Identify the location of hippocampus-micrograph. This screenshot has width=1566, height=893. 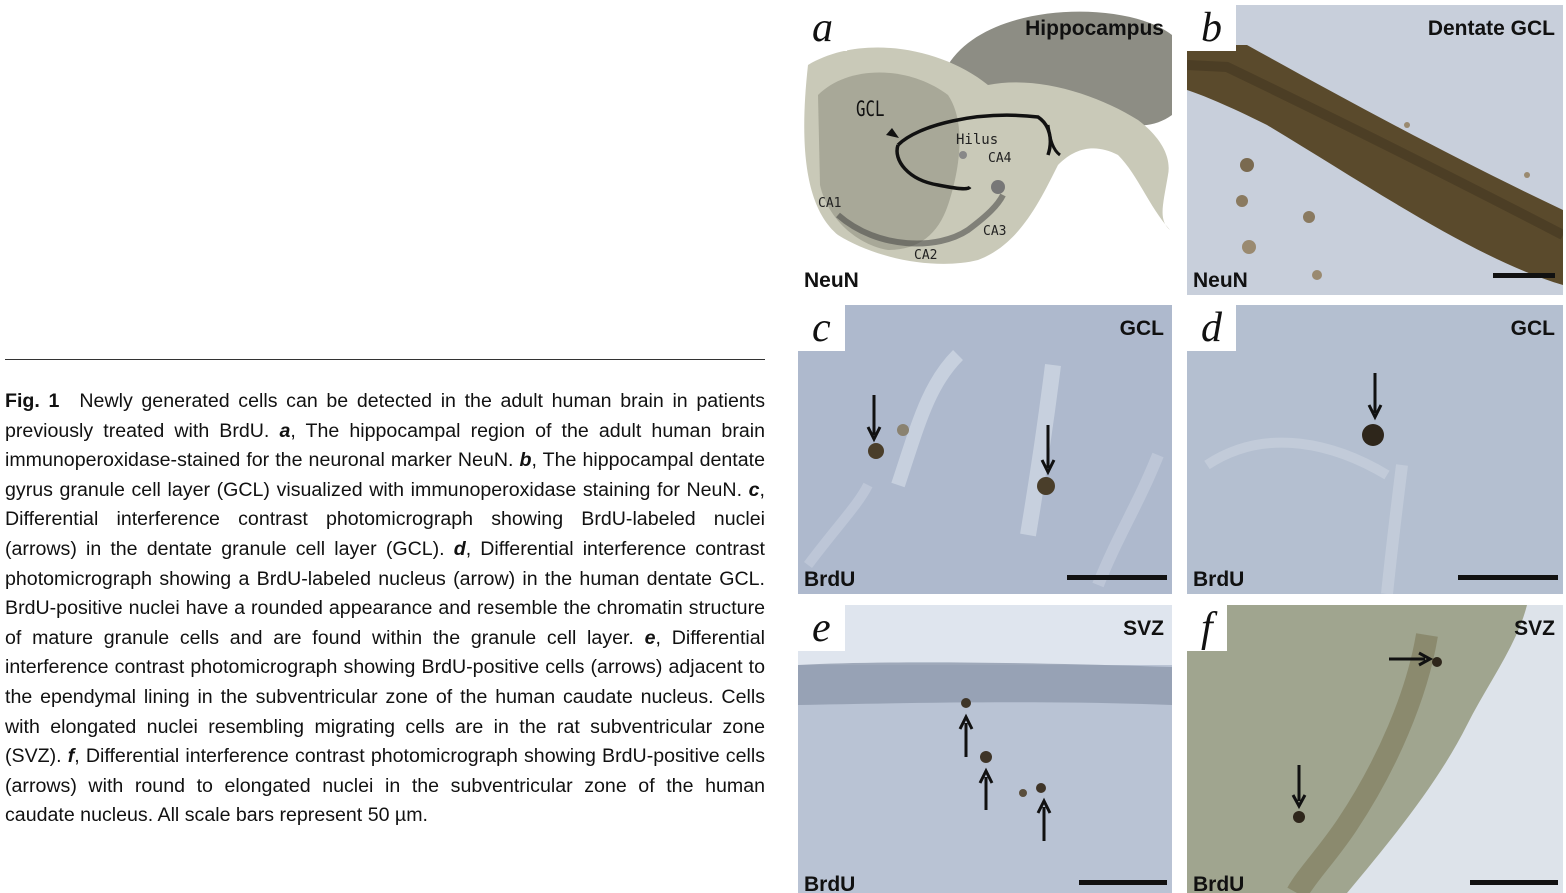
(988, 137).